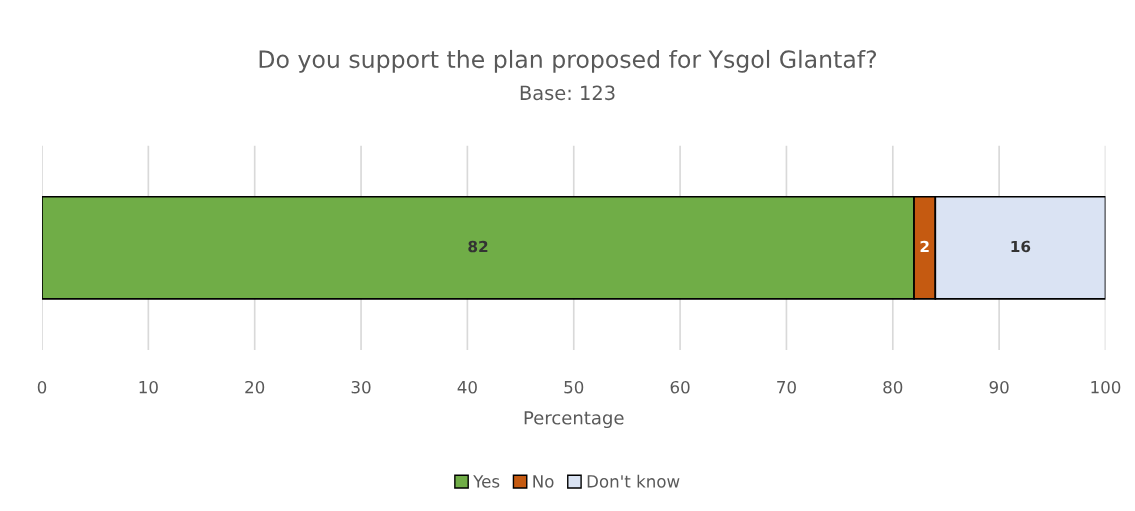  Describe the element at coordinates (1106, 387) in the screenshot. I see `x-tick-label: 100` at that location.